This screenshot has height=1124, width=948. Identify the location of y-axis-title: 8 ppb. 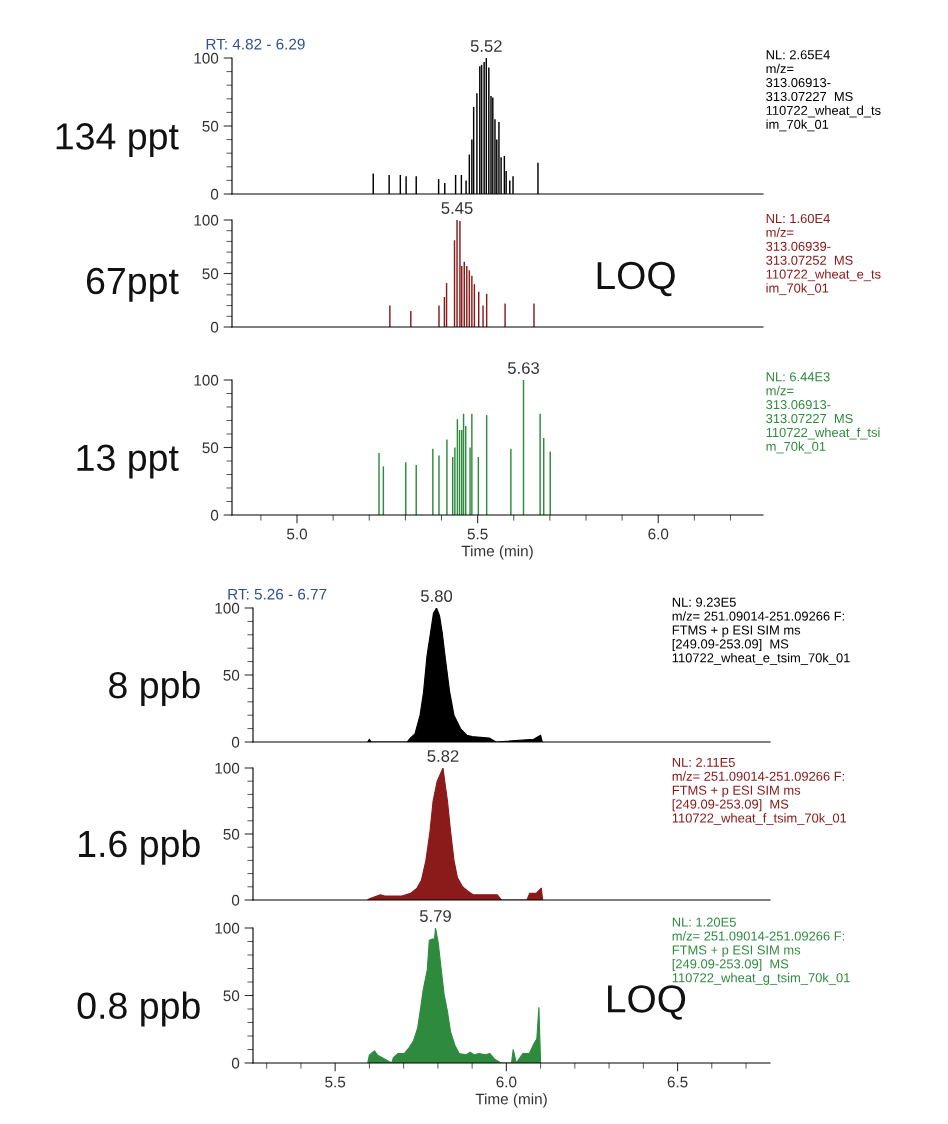
(154, 688).